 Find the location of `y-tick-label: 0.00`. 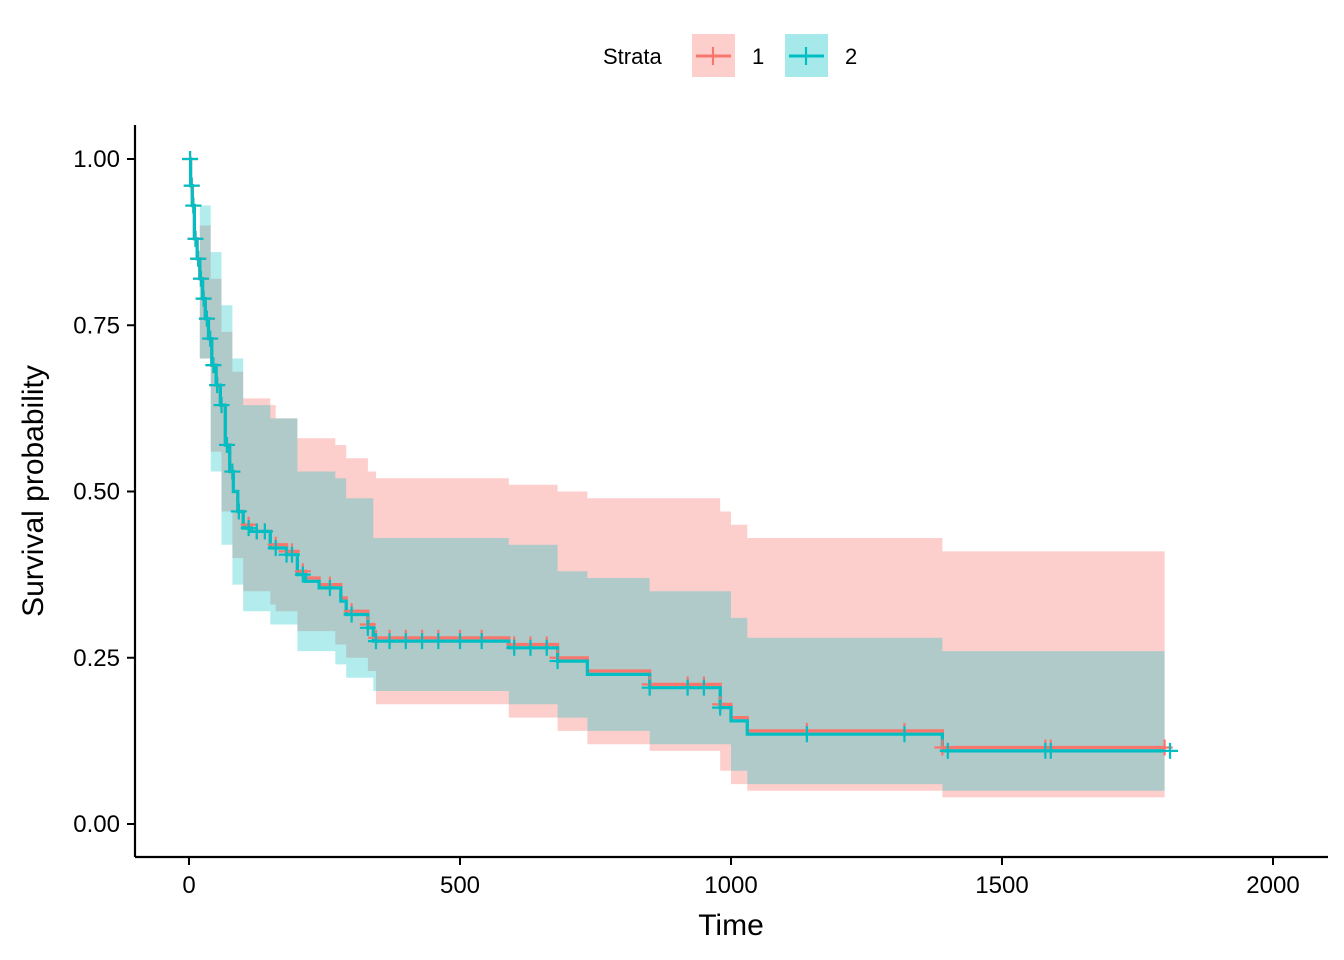

y-tick-label: 0.00 is located at coordinates (96, 824).